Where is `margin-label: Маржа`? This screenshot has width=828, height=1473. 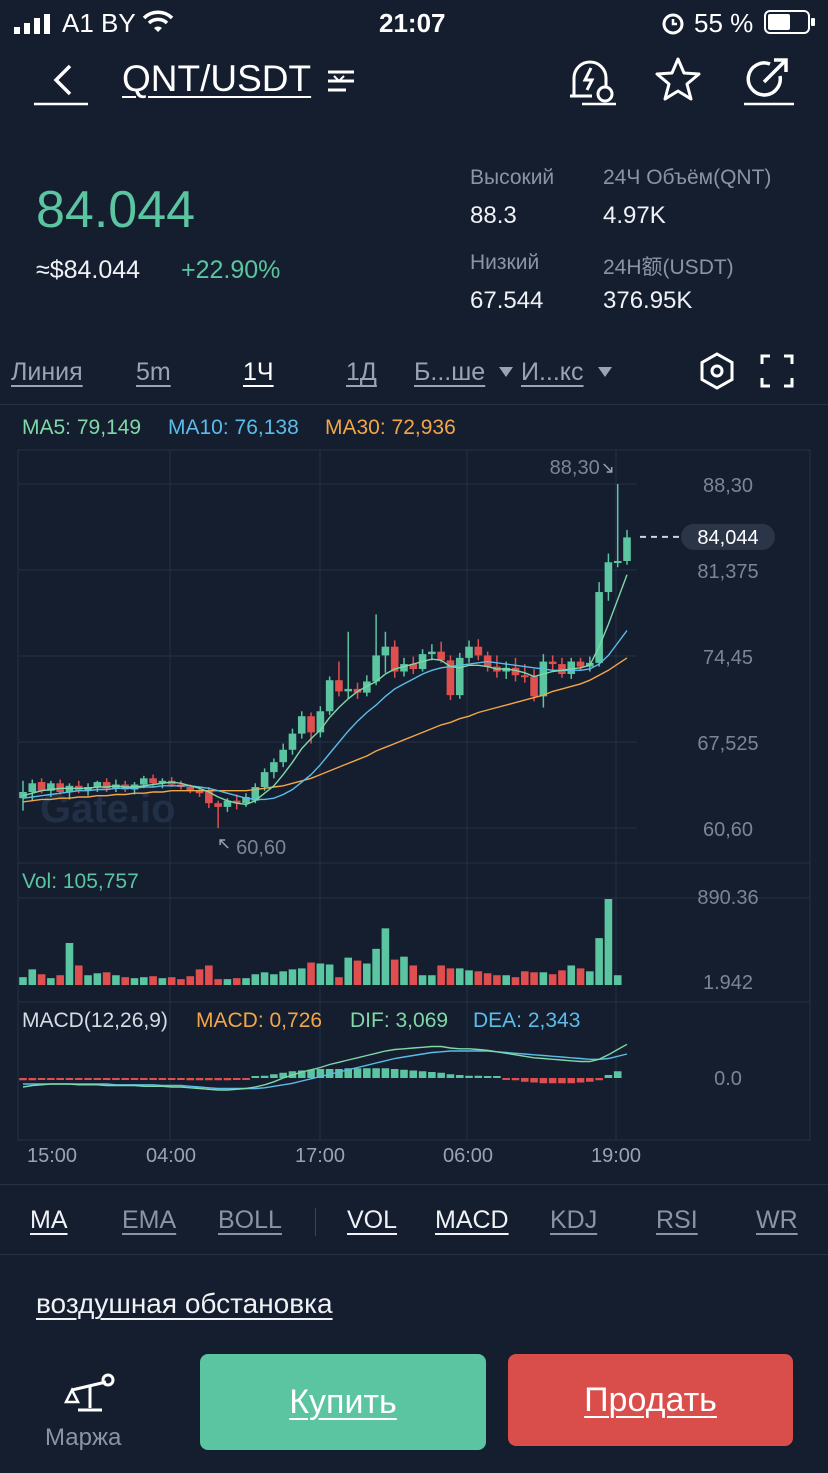 margin-label: Маржа is located at coordinates (83, 1437).